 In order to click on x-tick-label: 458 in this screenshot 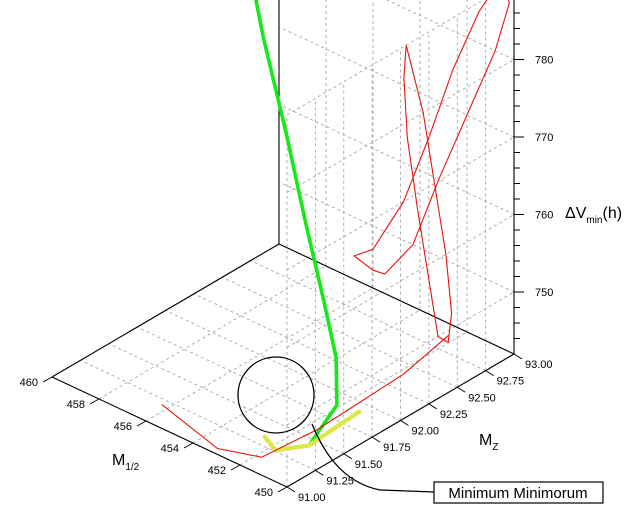, I will do `click(76, 405)`.